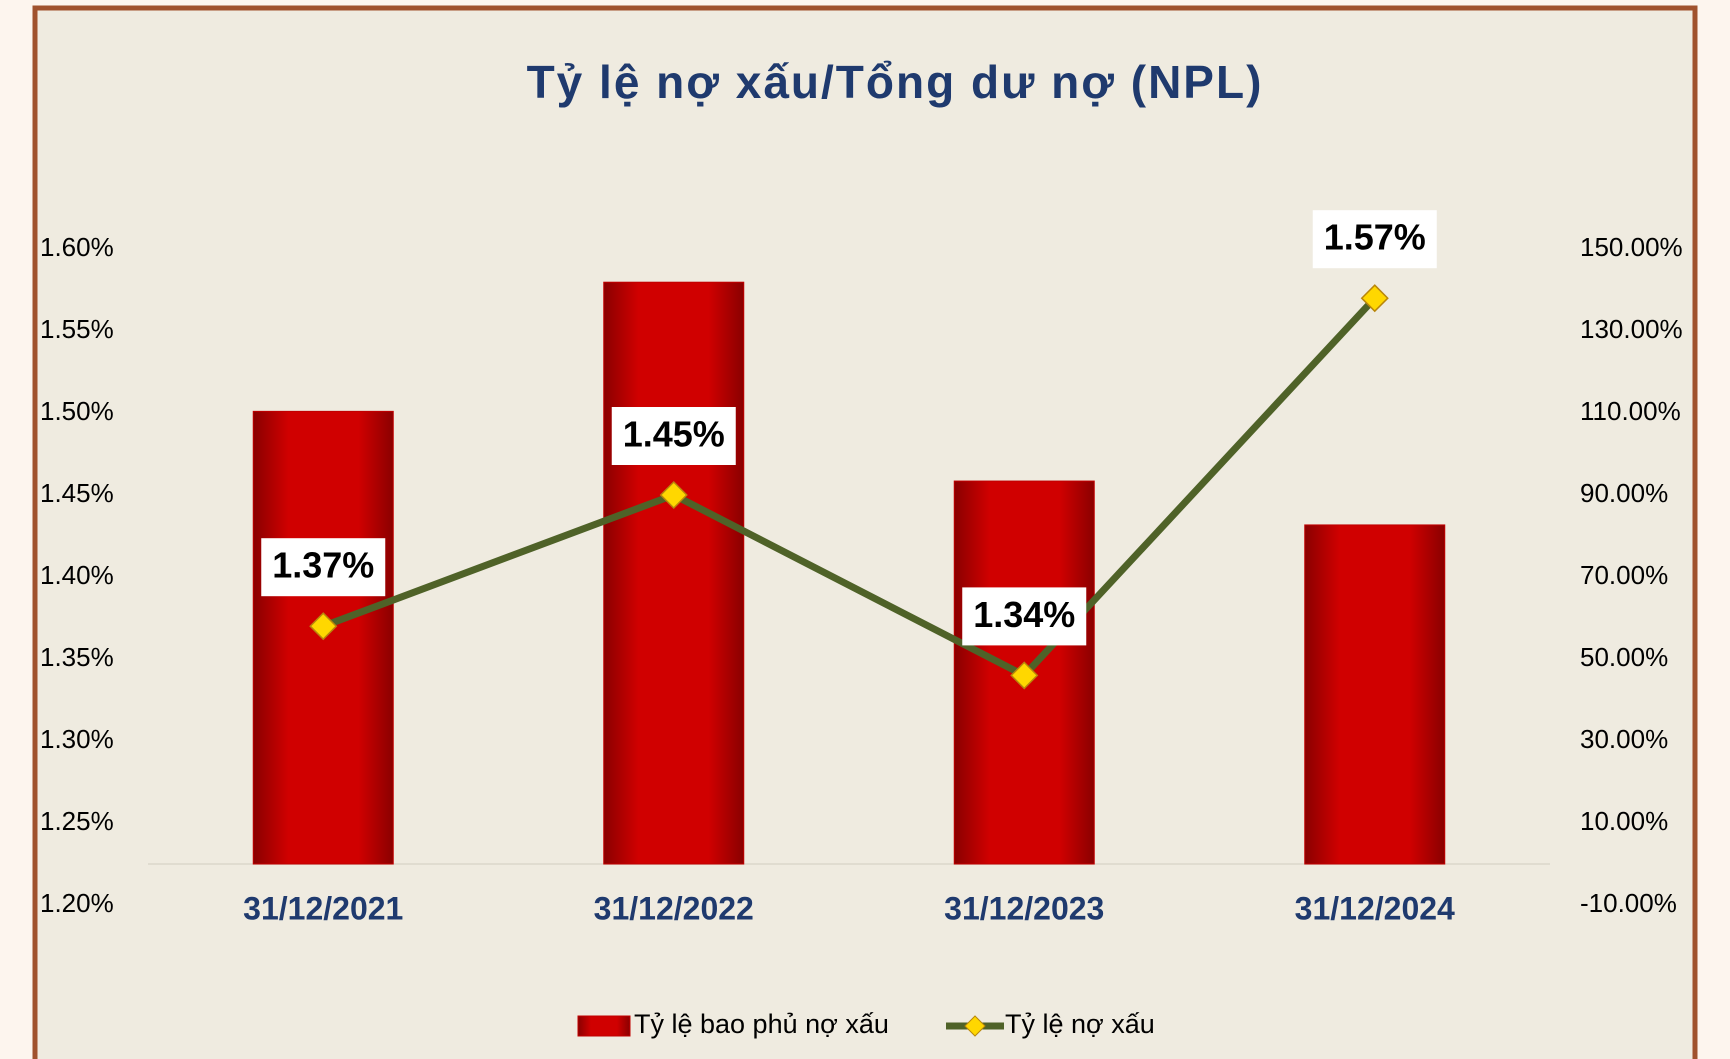 This screenshot has height=1059, width=1730. Describe the element at coordinates (1624, 493) in the screenshot. I see `y2-tick-label: 90.00%` at that location.